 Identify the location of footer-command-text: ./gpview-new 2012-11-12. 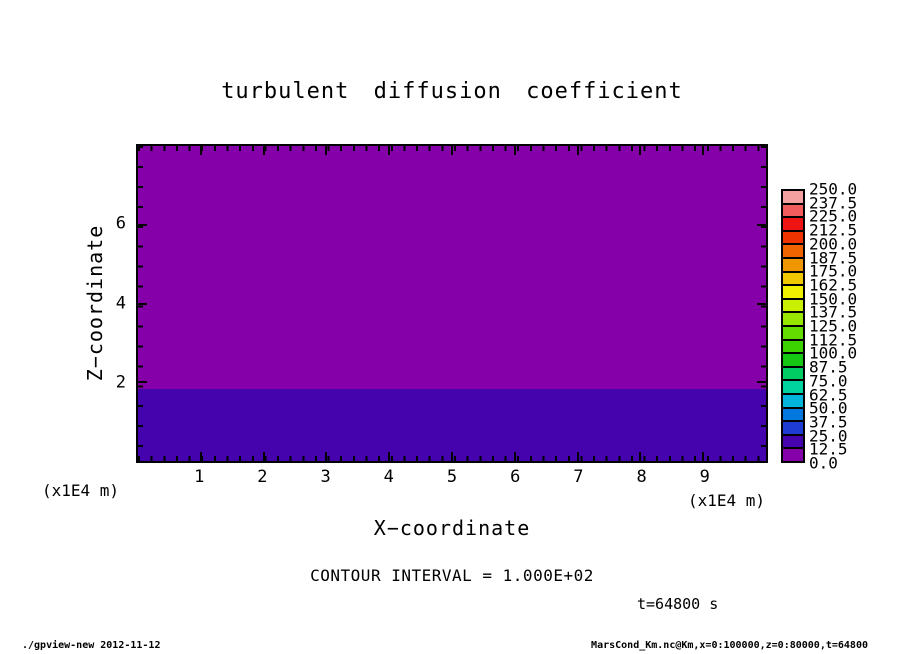
(91, 645).